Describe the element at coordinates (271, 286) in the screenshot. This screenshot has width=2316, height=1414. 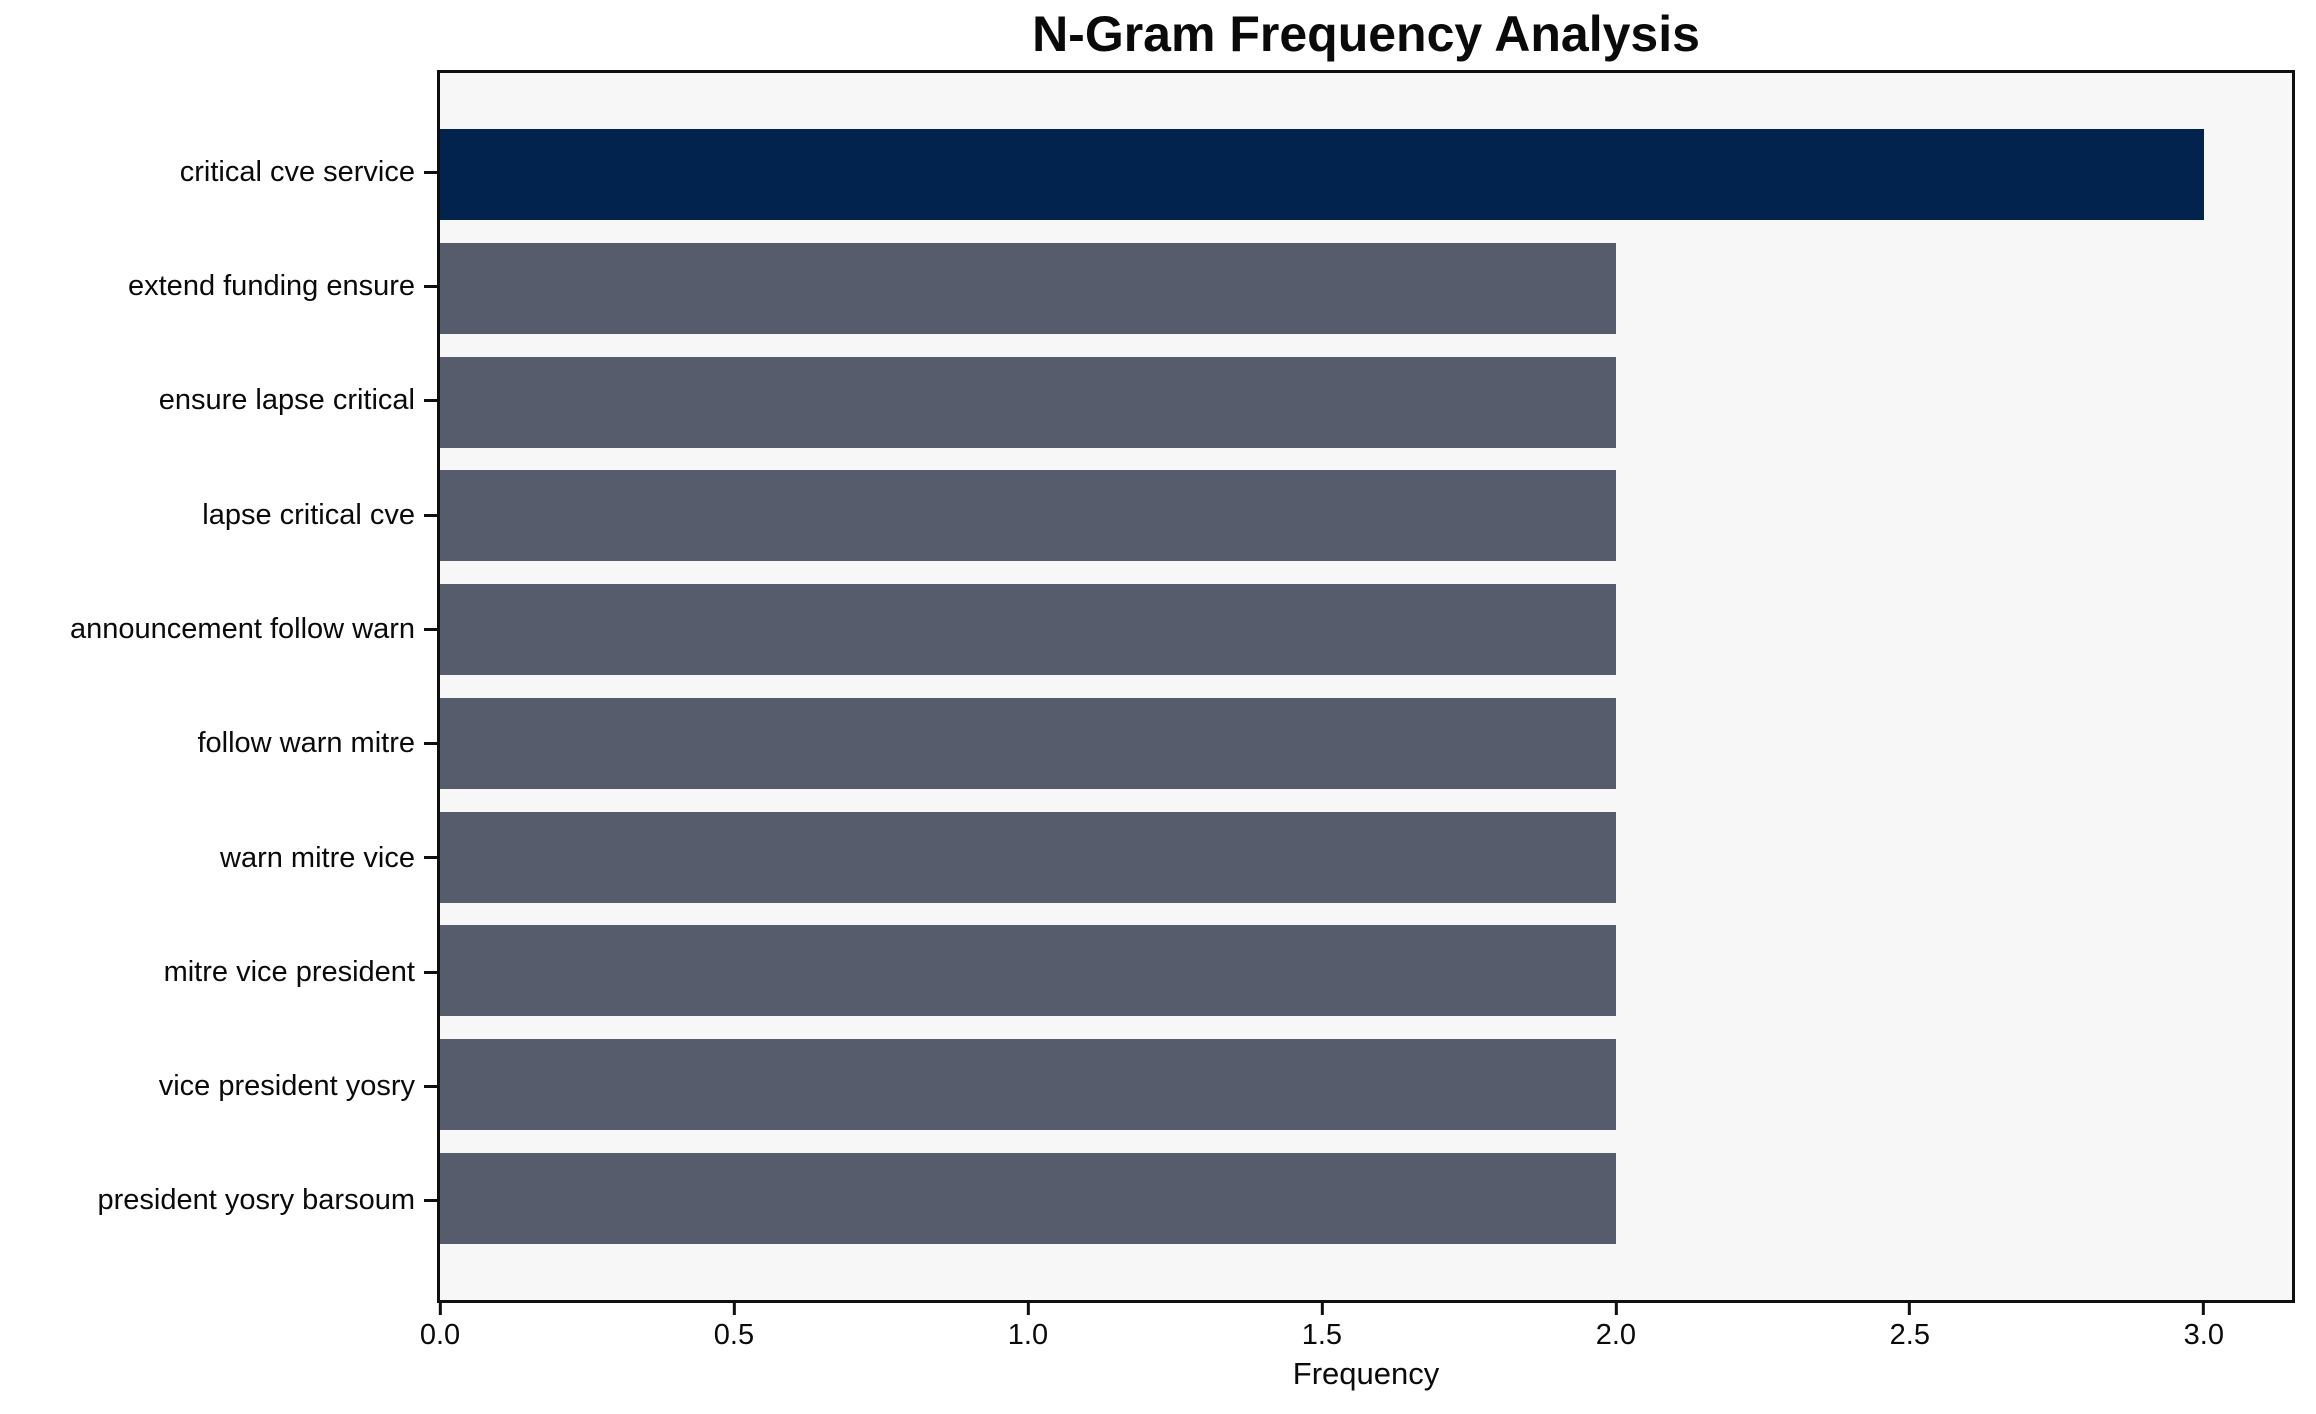
I see `y-tick-label: extend funding ensure` at that location.